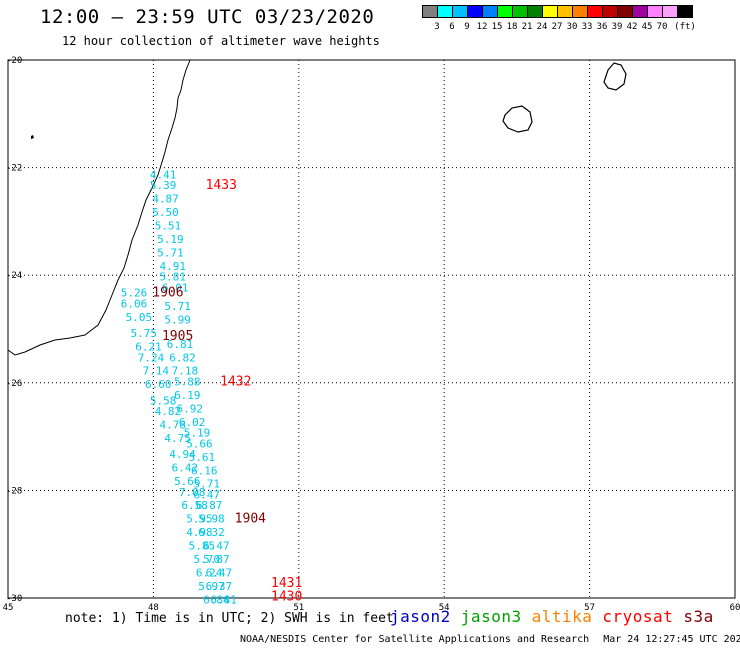 This screenshot has width=740, height=650. Describe the element at coordinates (199, 519) in the screenshot. I see `wave-height-value: 5.95` at that location.